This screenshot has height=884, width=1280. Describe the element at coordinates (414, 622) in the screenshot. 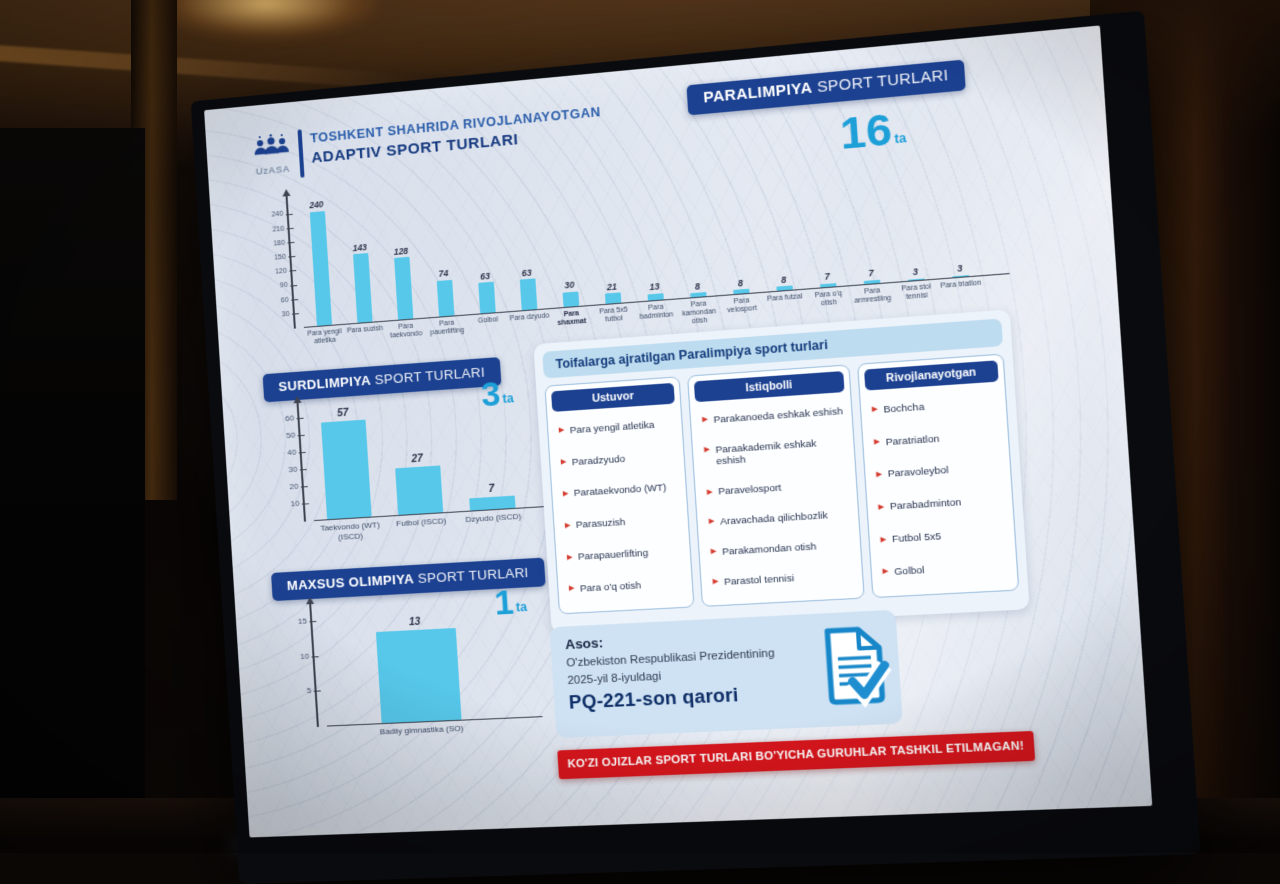

I see `bar-value-label: 13` at that location.